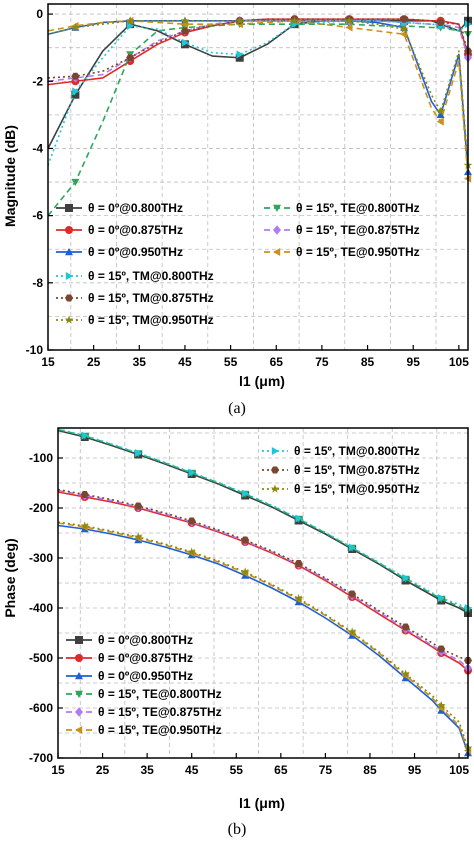 The width and height of the screenshot is (474, 842). I want to click on legend-label: θ = 0º@0.875THz, so click(145, 658).